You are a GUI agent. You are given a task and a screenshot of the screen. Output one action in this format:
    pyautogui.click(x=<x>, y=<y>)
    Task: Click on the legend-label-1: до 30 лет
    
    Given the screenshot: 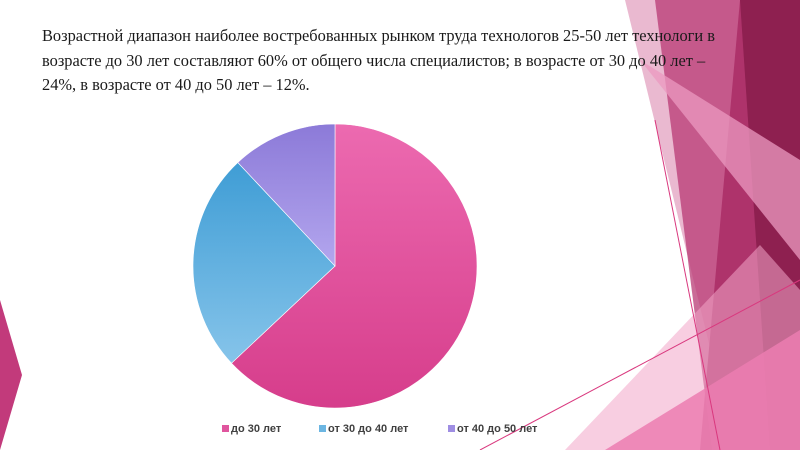 What is the action you would take?
    pyautogui.click(x=256, y=429)
    